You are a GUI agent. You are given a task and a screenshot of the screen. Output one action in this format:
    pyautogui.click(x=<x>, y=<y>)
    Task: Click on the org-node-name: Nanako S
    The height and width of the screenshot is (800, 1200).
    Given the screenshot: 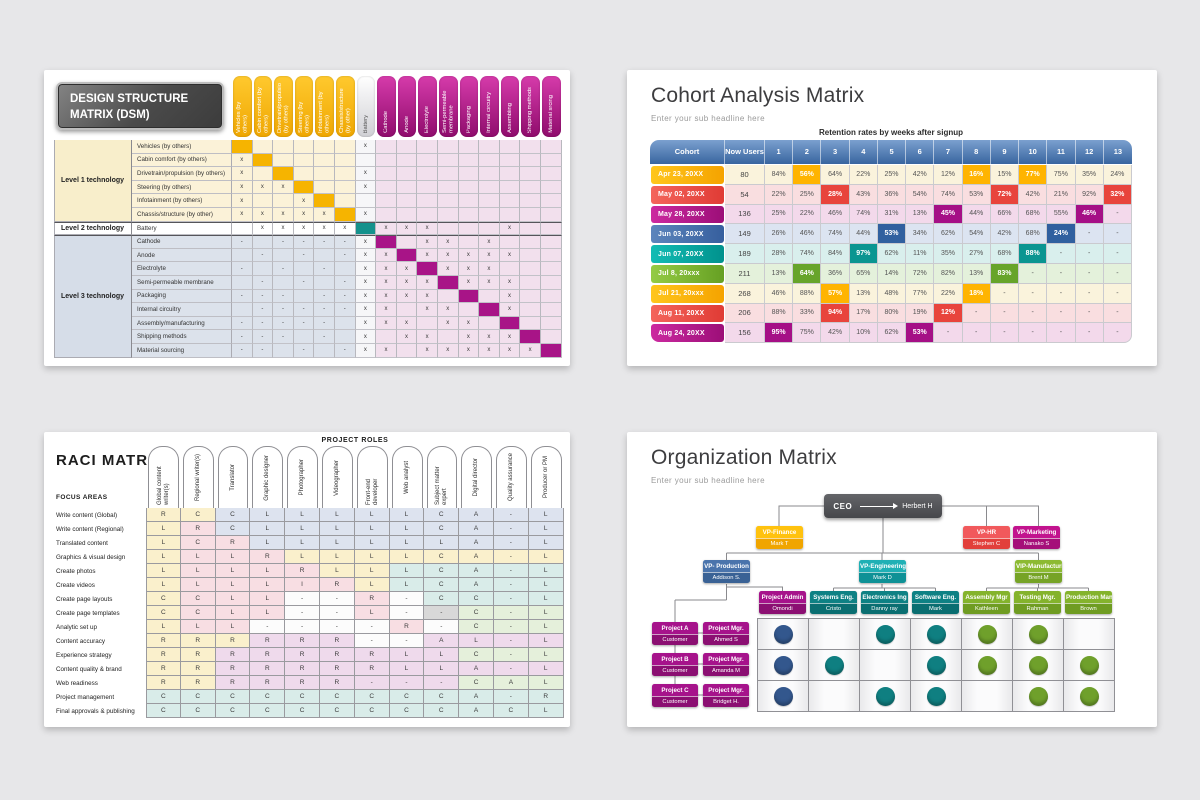 What is the action you would take?
    pyautogui.click(x=1036, y=543)
    